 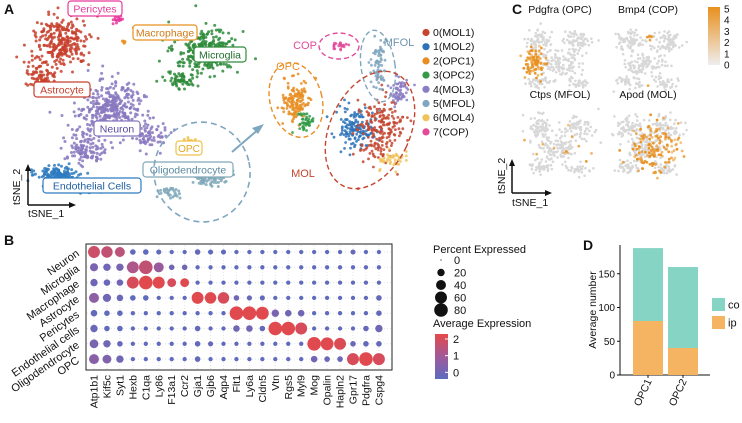 What do you see at coordinates (188, 169) in the screenshot?
I see `label-box-oligodendrocyte` at bounding box center [188, 169].